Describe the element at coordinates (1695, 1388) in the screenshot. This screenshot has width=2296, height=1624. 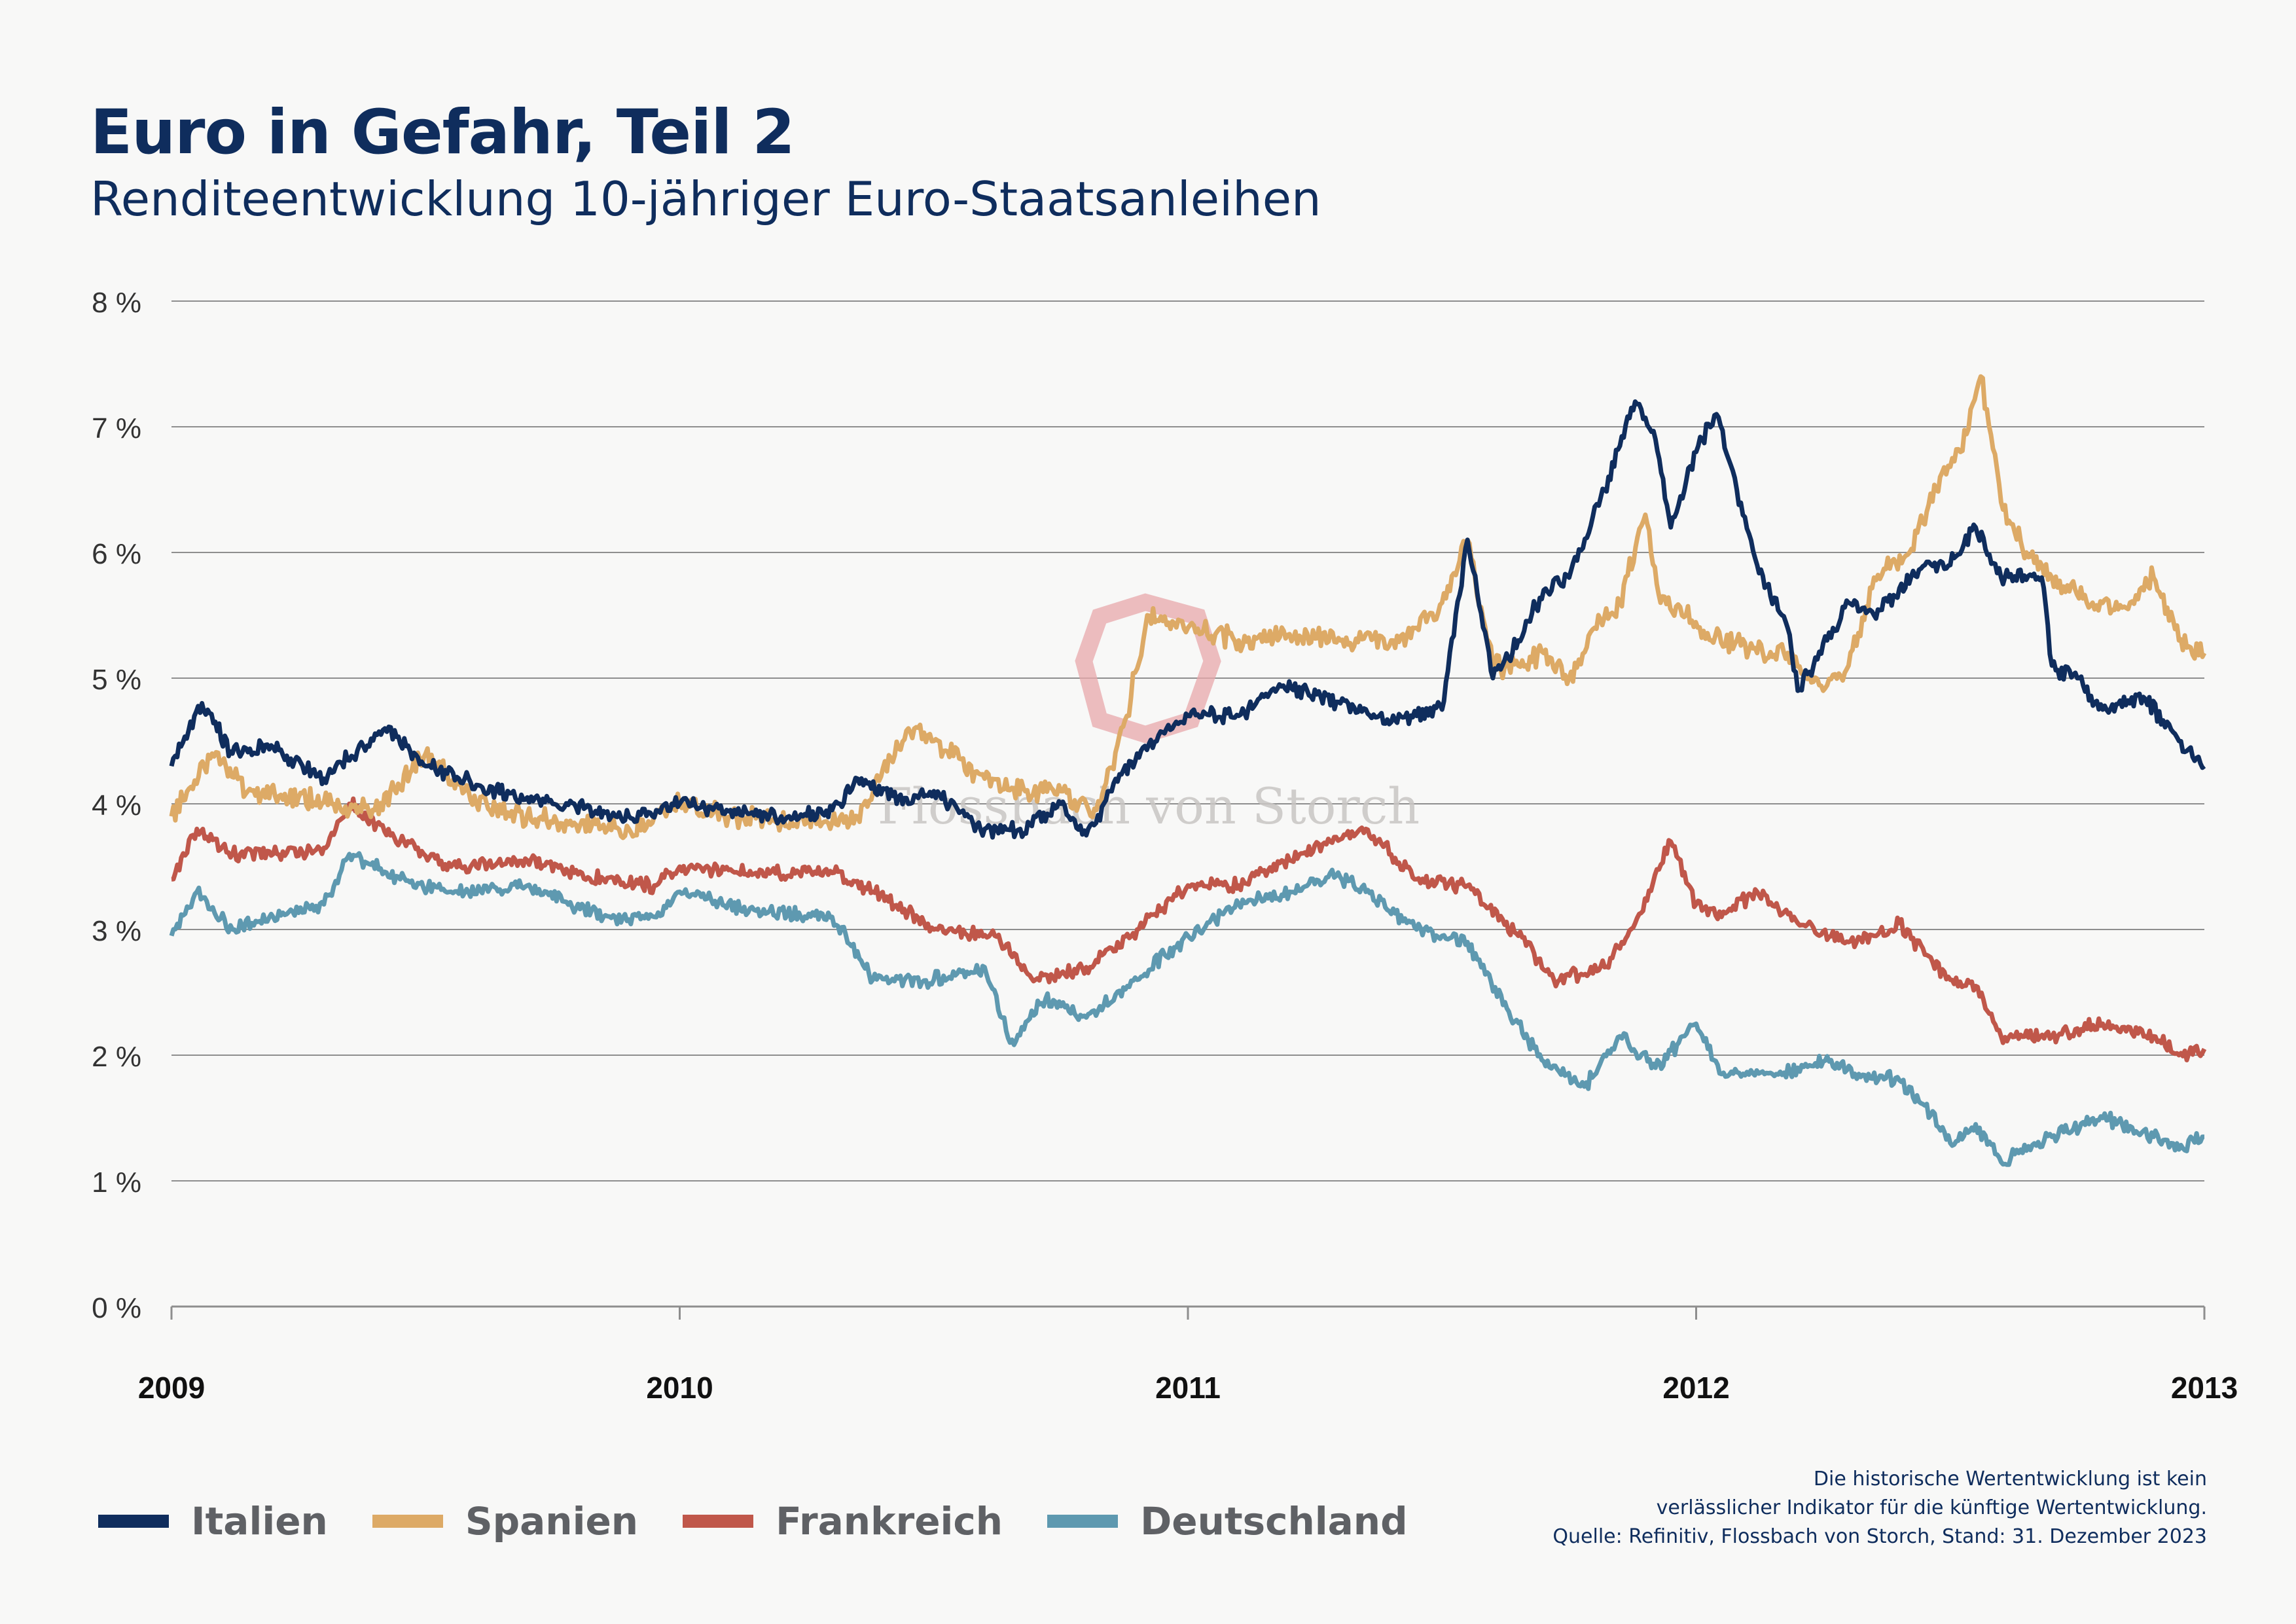
I see `x-tick-label: 2012` at that location.